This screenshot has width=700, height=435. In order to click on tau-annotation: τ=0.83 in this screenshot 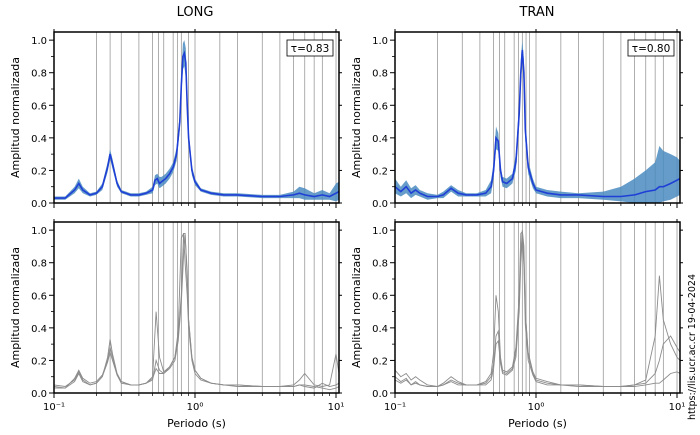, I will do `click(310, 49)`.